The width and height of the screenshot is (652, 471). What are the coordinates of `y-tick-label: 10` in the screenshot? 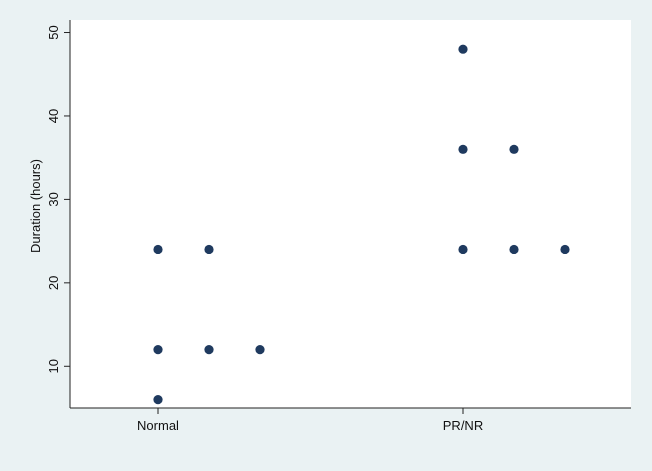 It's located at (53, 366).